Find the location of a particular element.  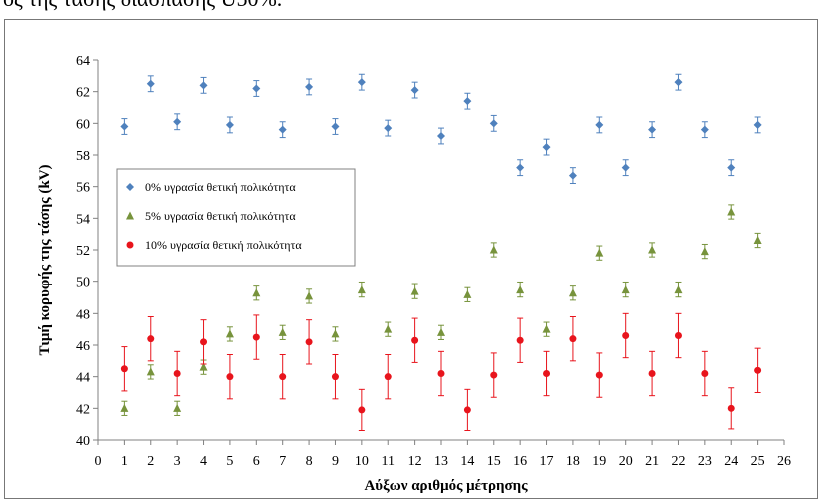

caption-strip: ος της τάσης διάσπασης U50%. is located at coordinates (410, 11).